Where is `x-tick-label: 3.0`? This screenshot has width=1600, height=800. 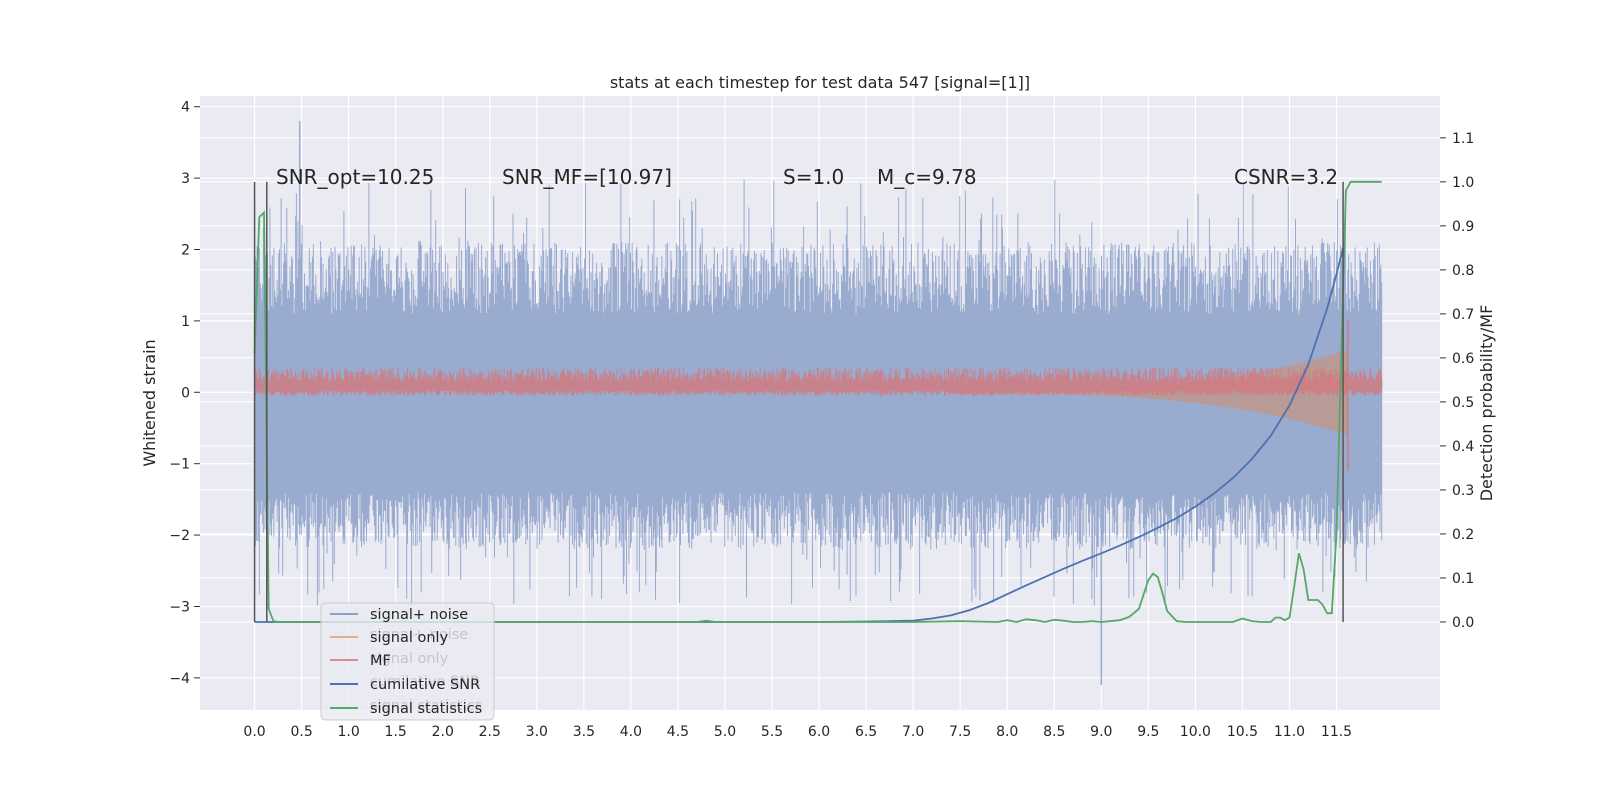
x-tick-label: 3.0 is located at coordinates (537, 732).